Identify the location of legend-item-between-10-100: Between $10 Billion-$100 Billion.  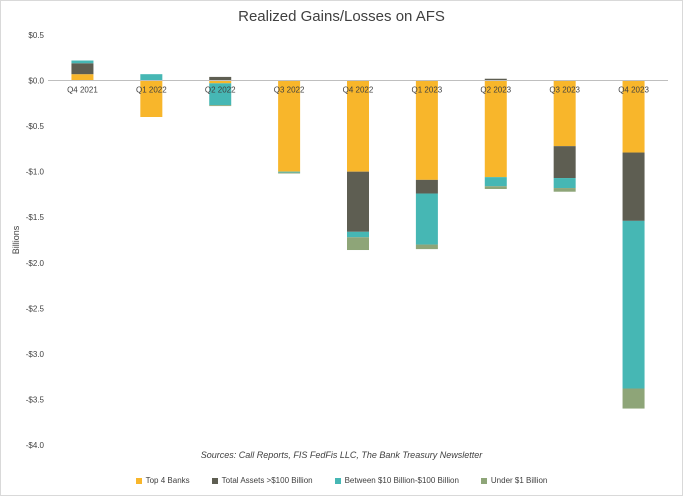
(396, 480).